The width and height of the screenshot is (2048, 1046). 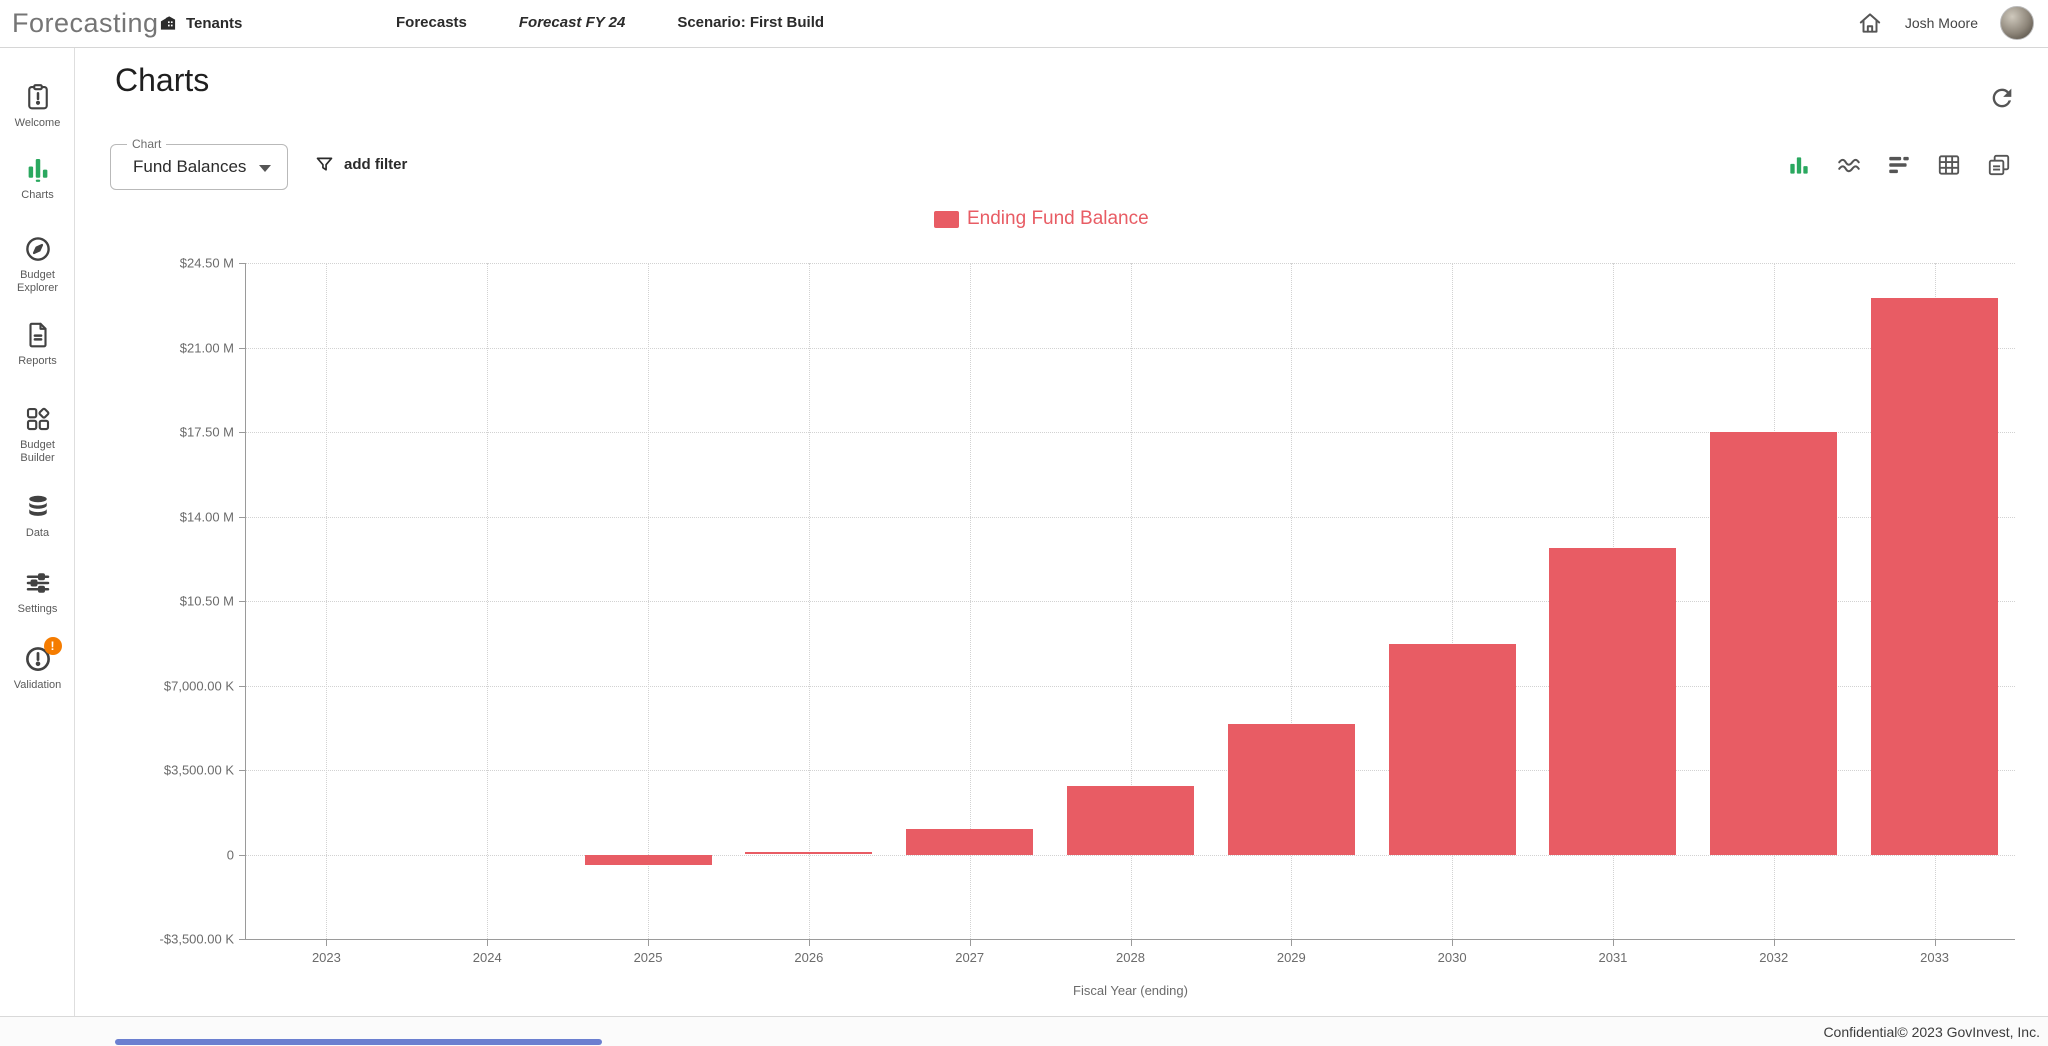 What do you see at coordinates (1935, 577) in the screenshot?
I see `bar-2033` at bounding box center [1935, 577].